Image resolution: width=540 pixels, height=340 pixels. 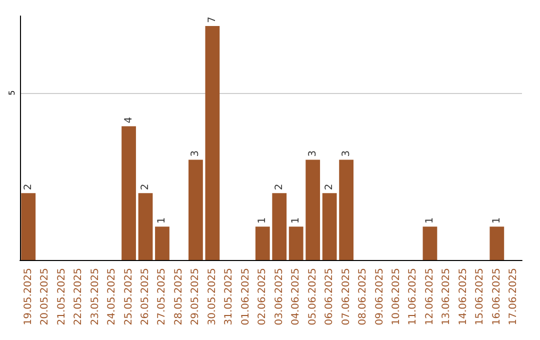 What do you see at coordinates (45, 297) in the screenshot?
I see `x-tick-label: 20.05.2025` at bounding box center [45, 297].